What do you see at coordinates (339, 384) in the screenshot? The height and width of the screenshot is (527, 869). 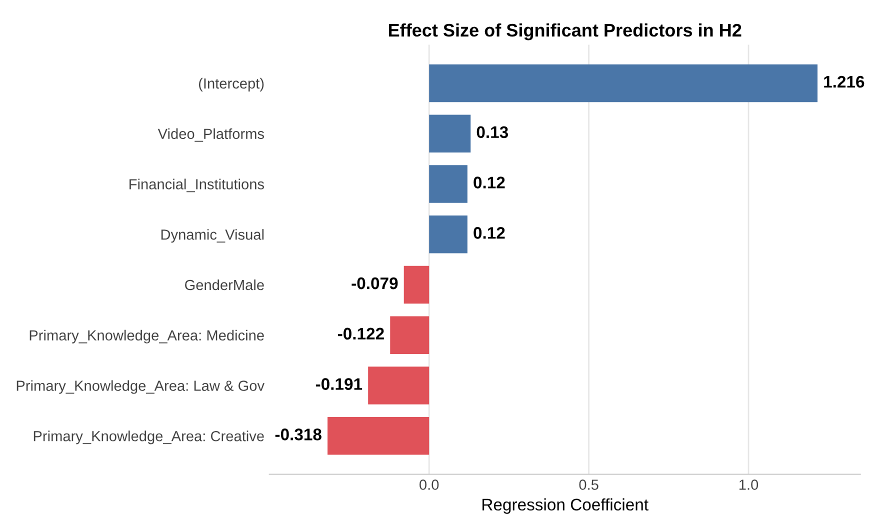 I see `data-label: -0.191` at bounding box center [339, 384].